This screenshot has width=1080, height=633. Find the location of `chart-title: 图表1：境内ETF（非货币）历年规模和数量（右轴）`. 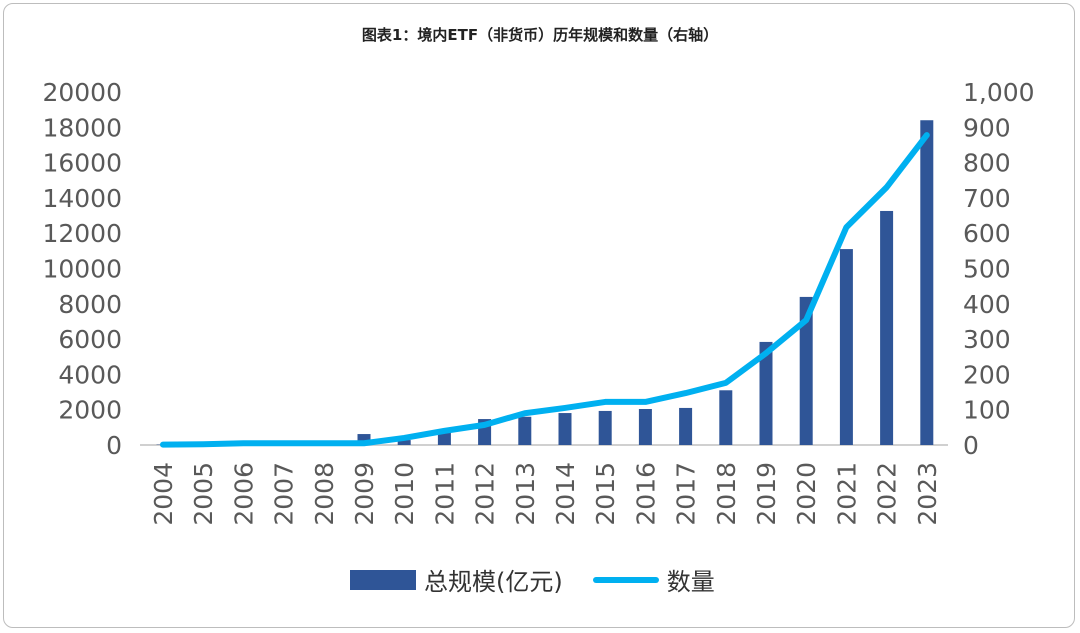

chart-title: 图表1：境内ETF（非货币）历年规模和数量（右轴） is located at coordinates (540, 35).